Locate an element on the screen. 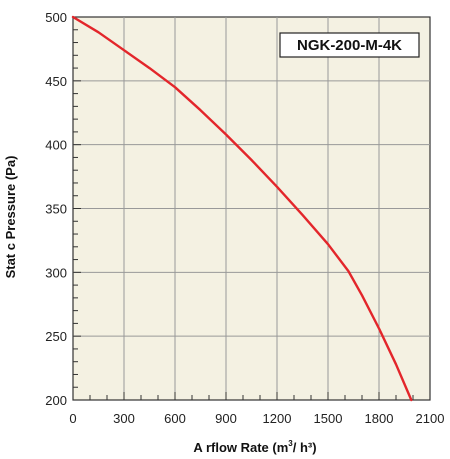 This screenshot has height=459, width=450. y-axis-title: Stat c Pressure (Pa) is located at coordinates (10, 217).